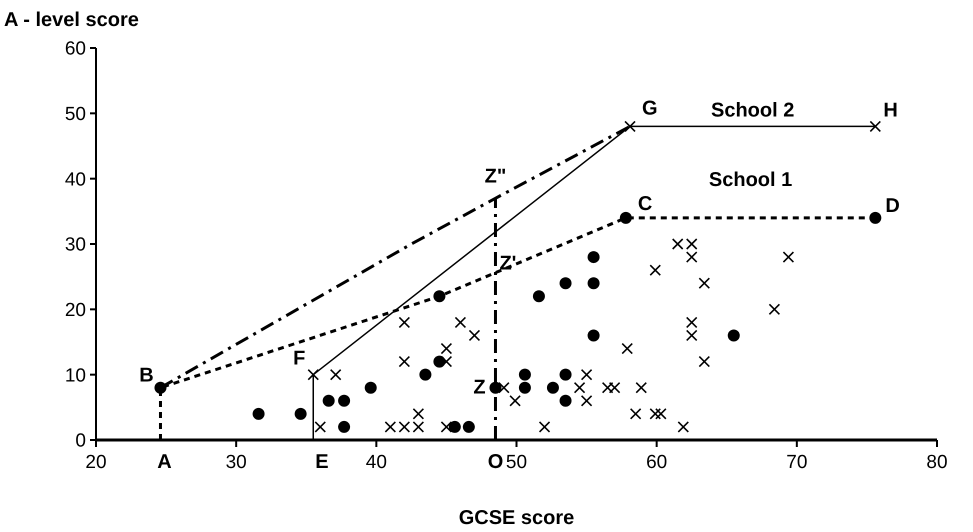 The height and width of the screenshot is (532, 973). What do you see at coordinates (236, 462) in the screenshot?
I see `x-tick-label: 30` at bounding box center [236, 462].